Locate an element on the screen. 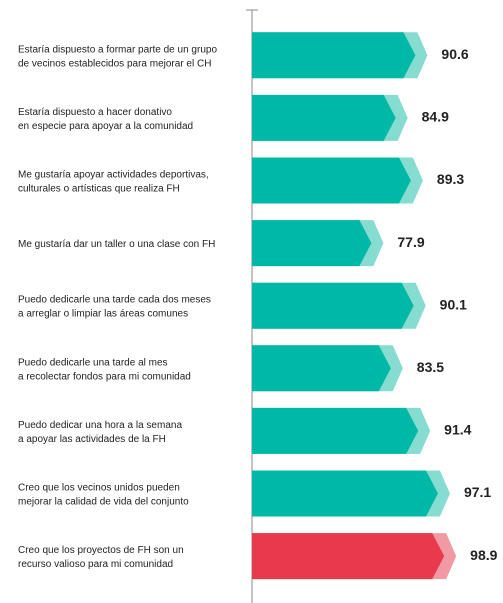 The height and width of the screenshot is (603, 503). category-label: Creo que los proyectos de FH son un is located at coordinates (101, 550).